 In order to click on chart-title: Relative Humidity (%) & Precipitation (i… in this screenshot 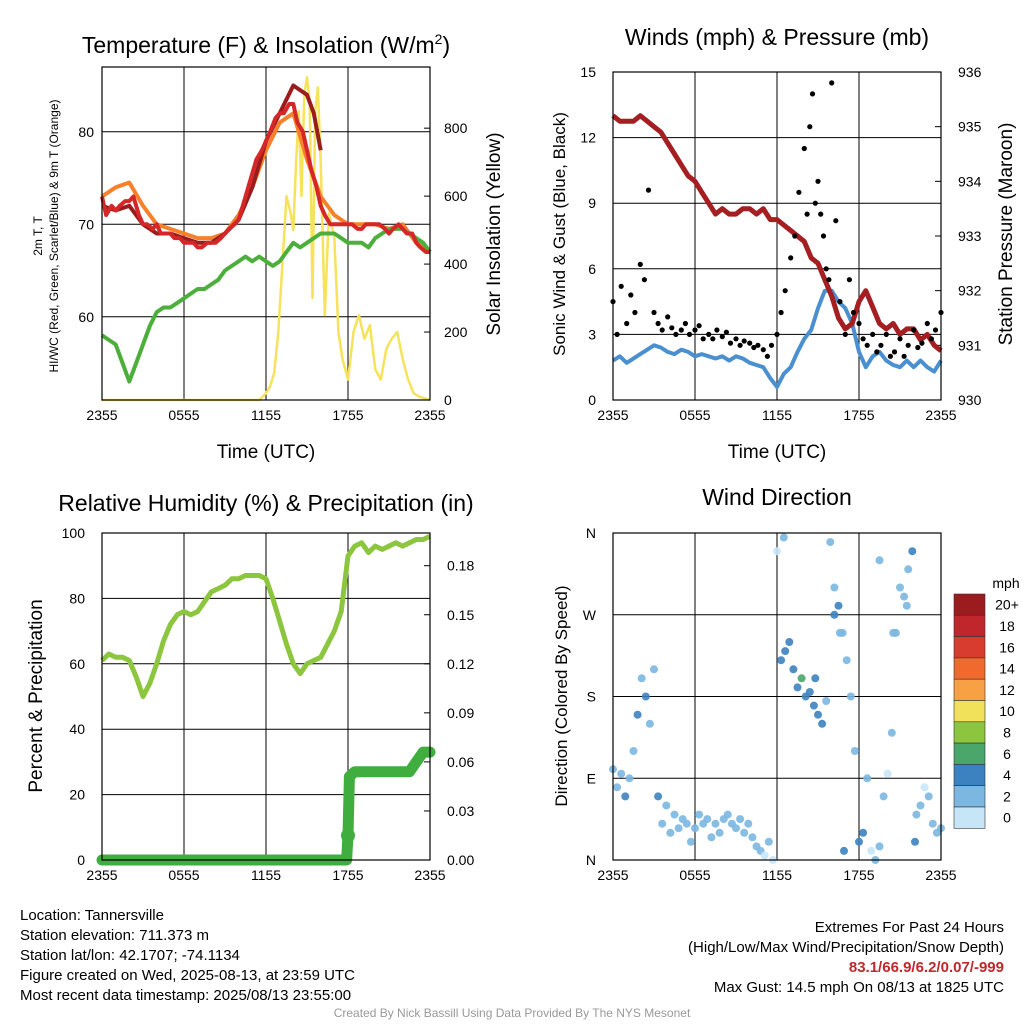, I will do `click(265, 503)`.